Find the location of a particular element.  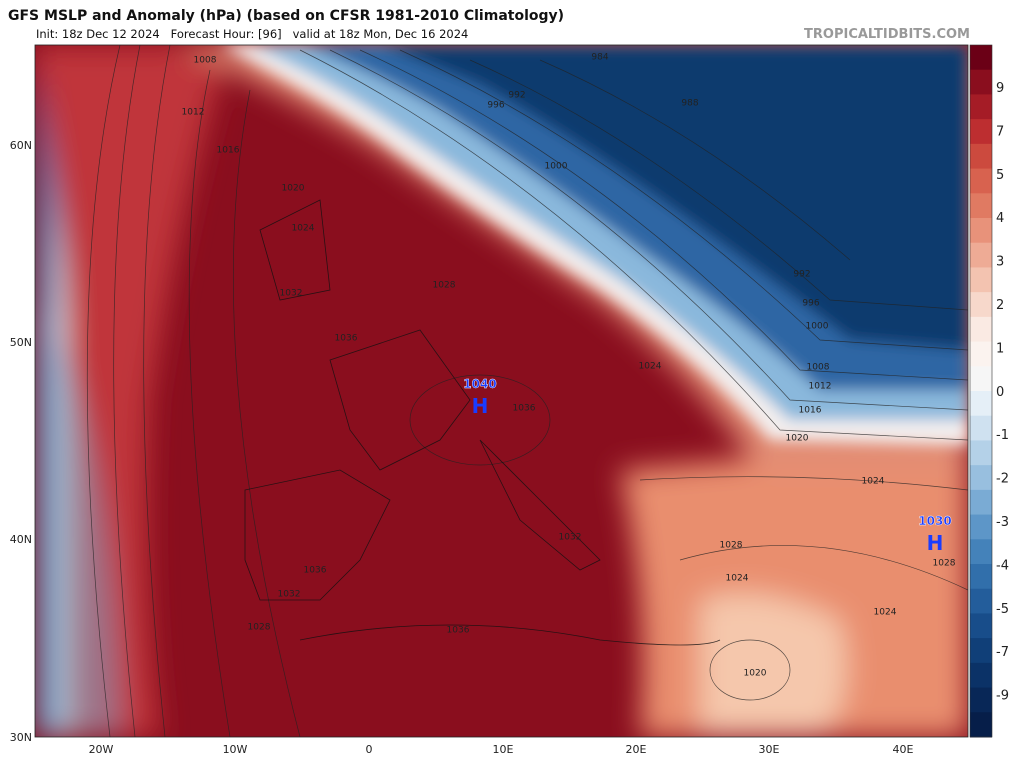

latitude-label: 60N is located at coordinates (21, 145).